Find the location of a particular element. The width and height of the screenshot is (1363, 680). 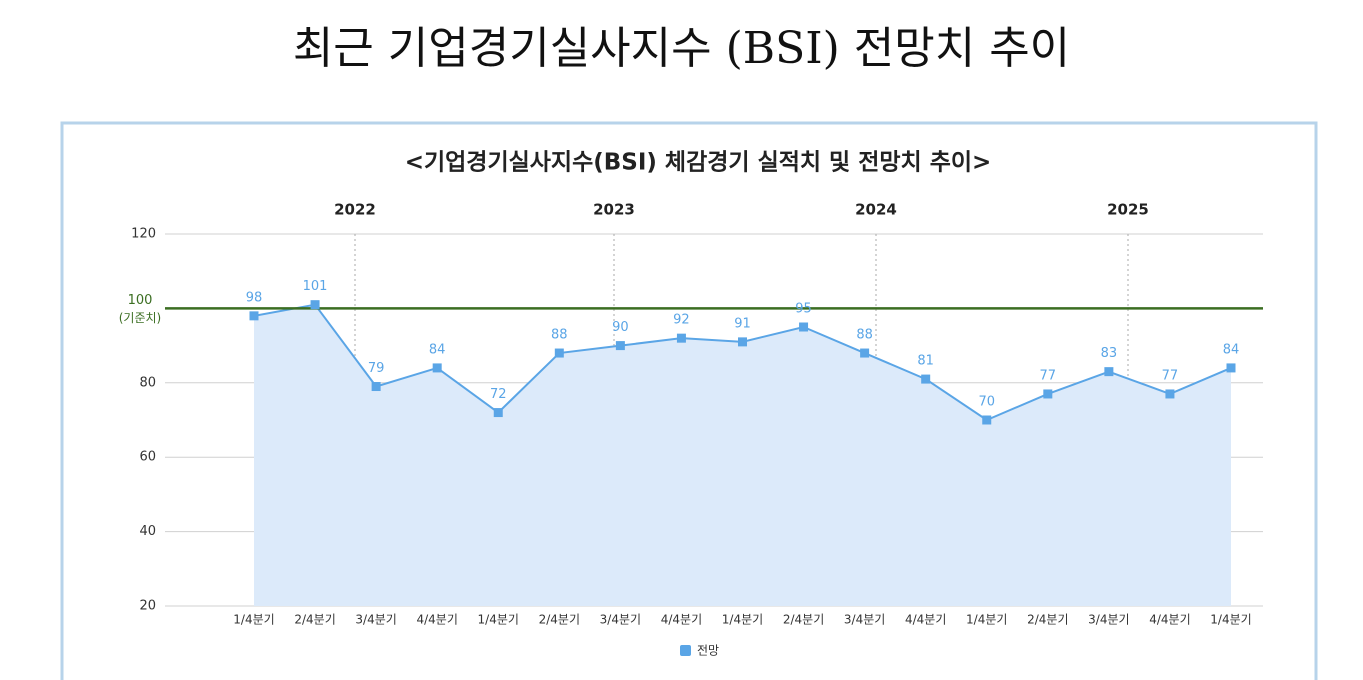

chart-title: <기업경기실사지수(BSI) 체감경기 실적치 및 전망치 추이> is located at coordinates (698, 163).